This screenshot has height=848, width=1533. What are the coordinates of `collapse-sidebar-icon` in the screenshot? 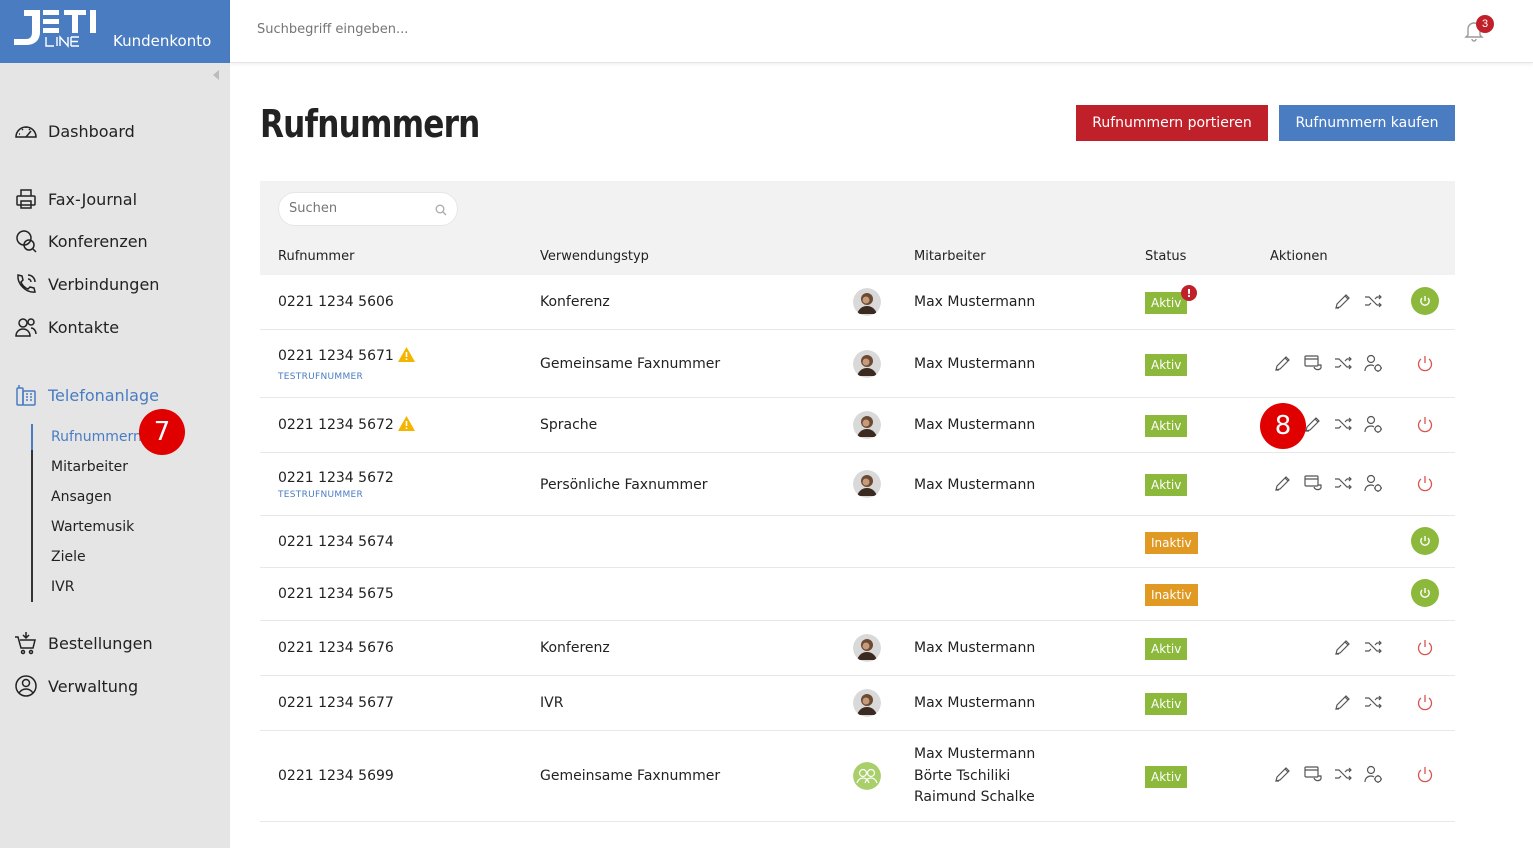 It's located at (216, 75).